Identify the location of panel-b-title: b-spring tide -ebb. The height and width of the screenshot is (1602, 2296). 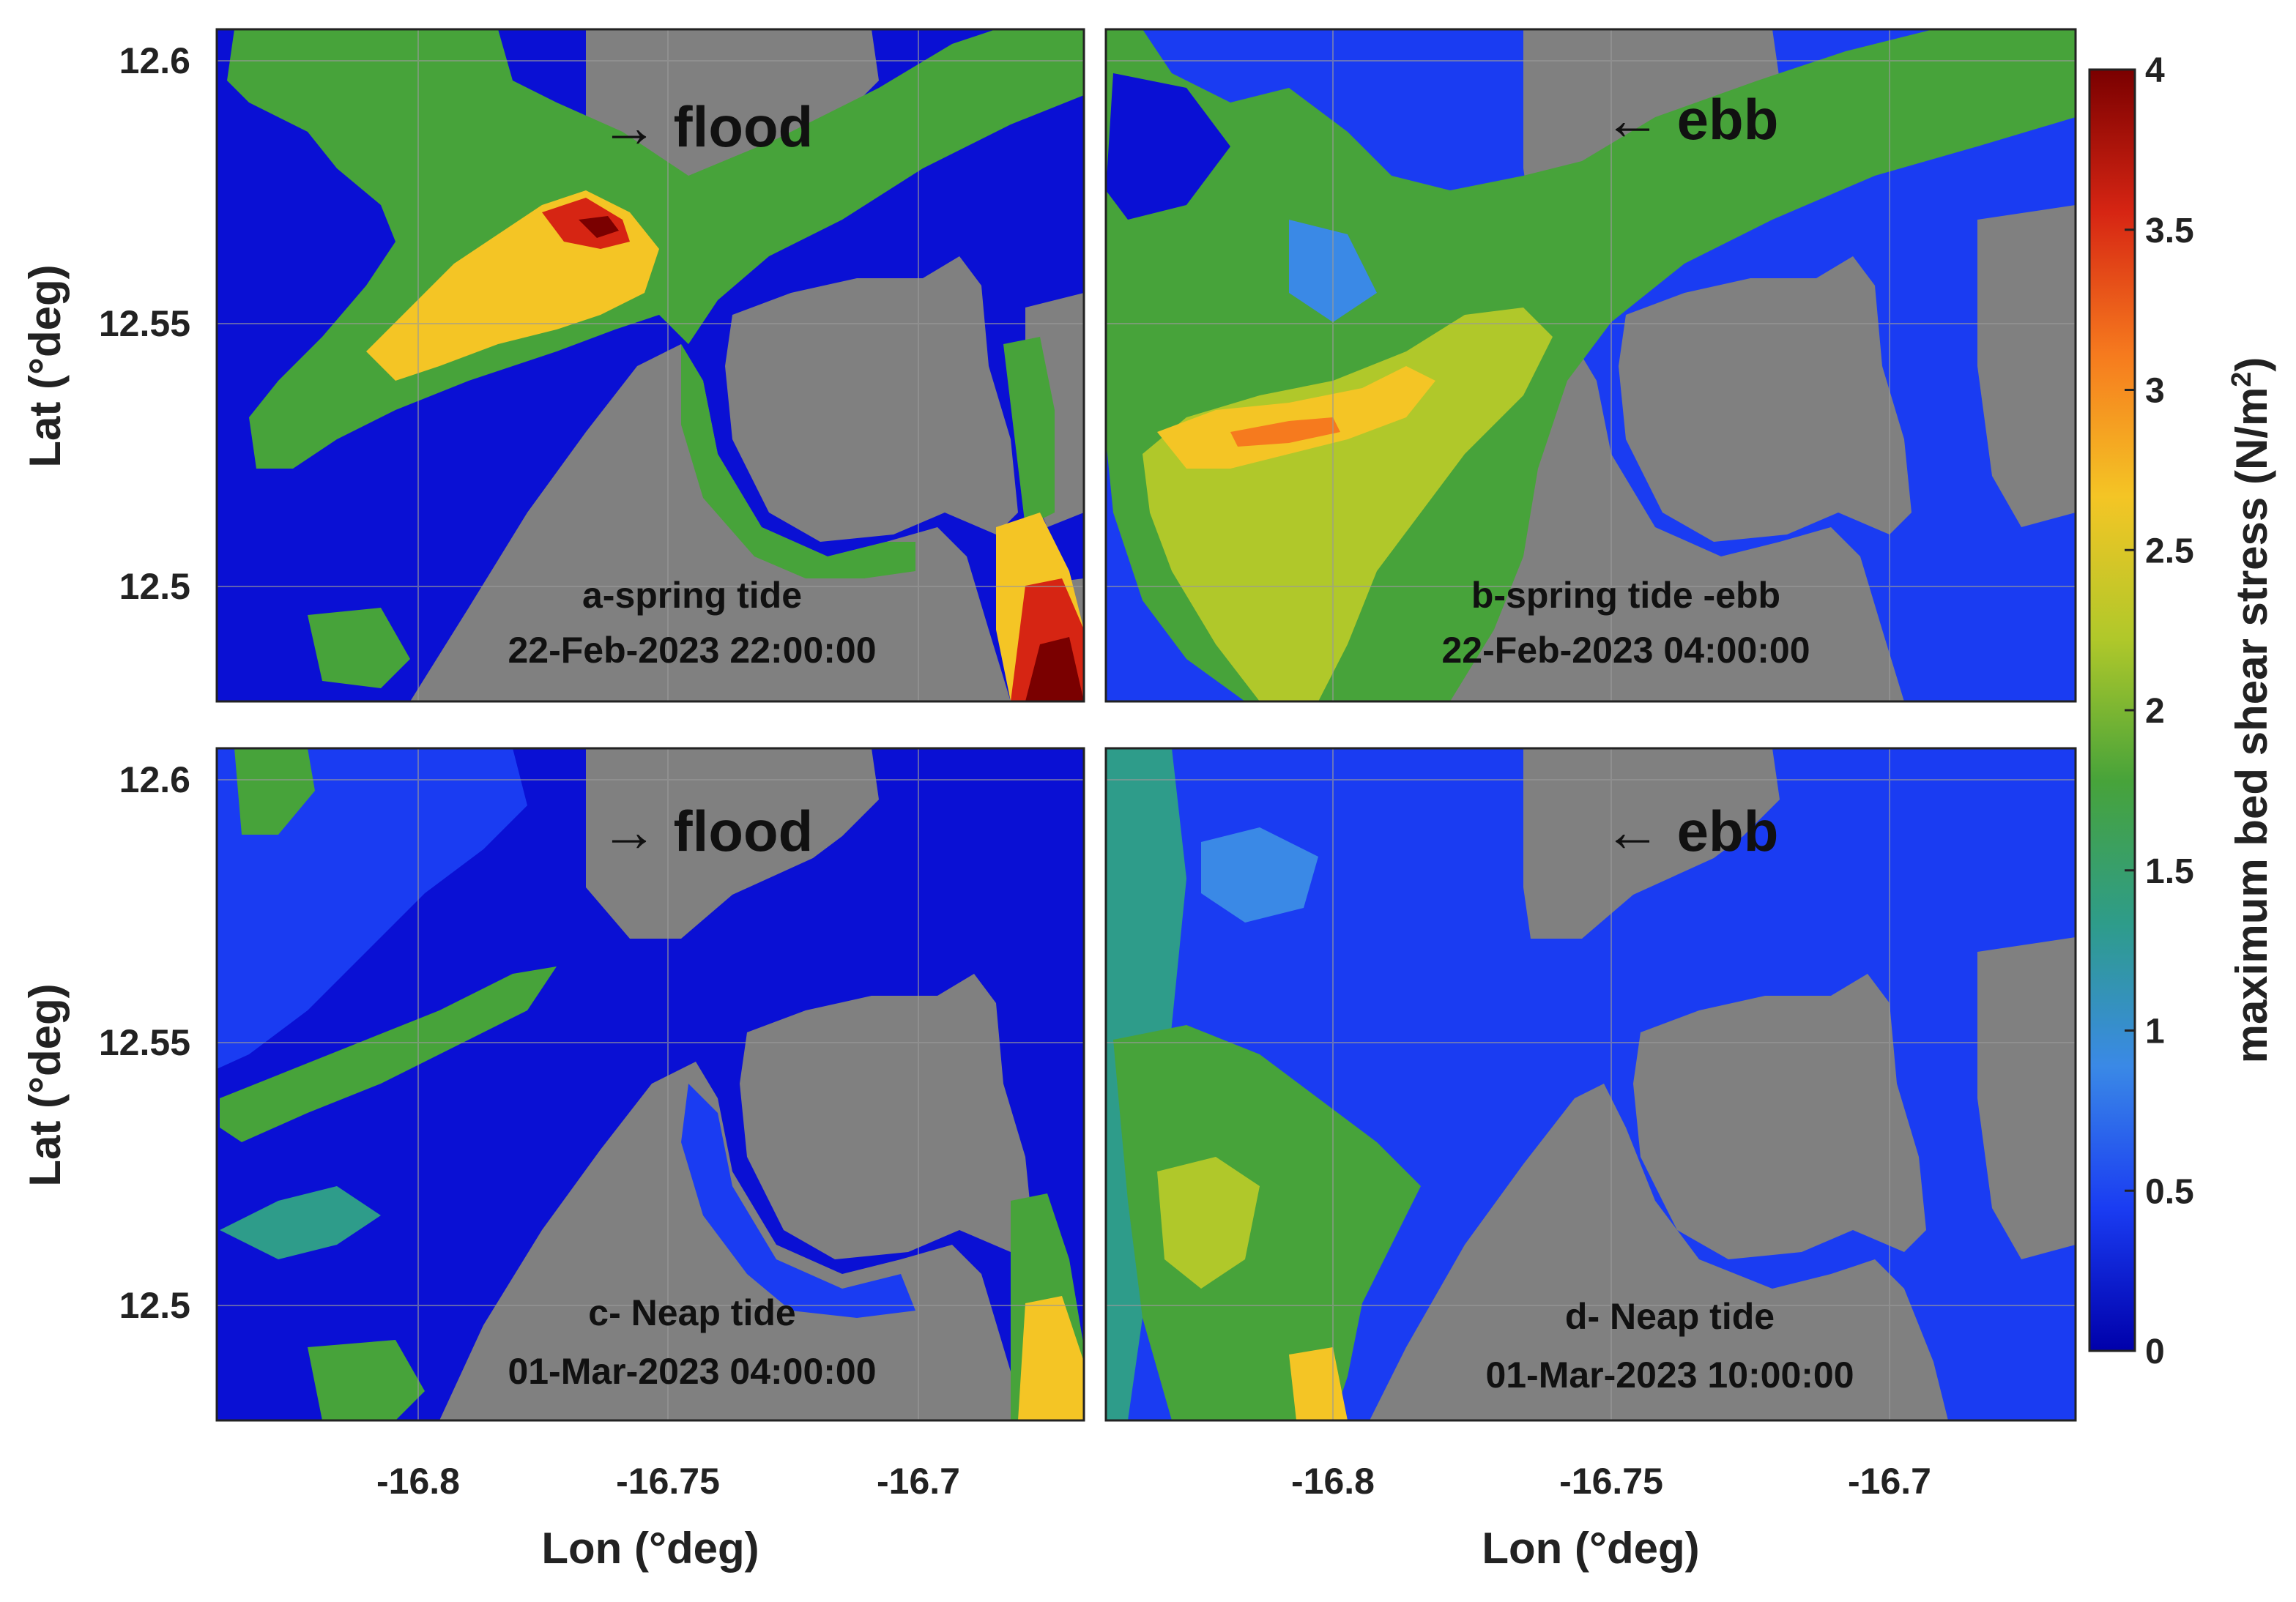
(1625, 595).